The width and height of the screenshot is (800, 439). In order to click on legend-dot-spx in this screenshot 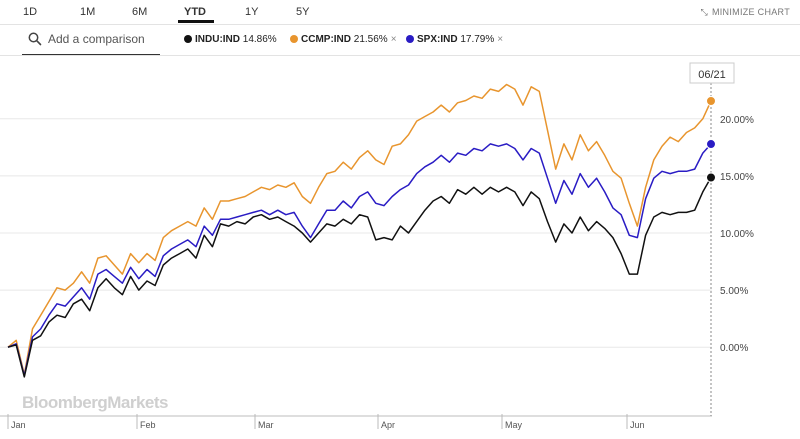, I will do `click(410, 39)`.